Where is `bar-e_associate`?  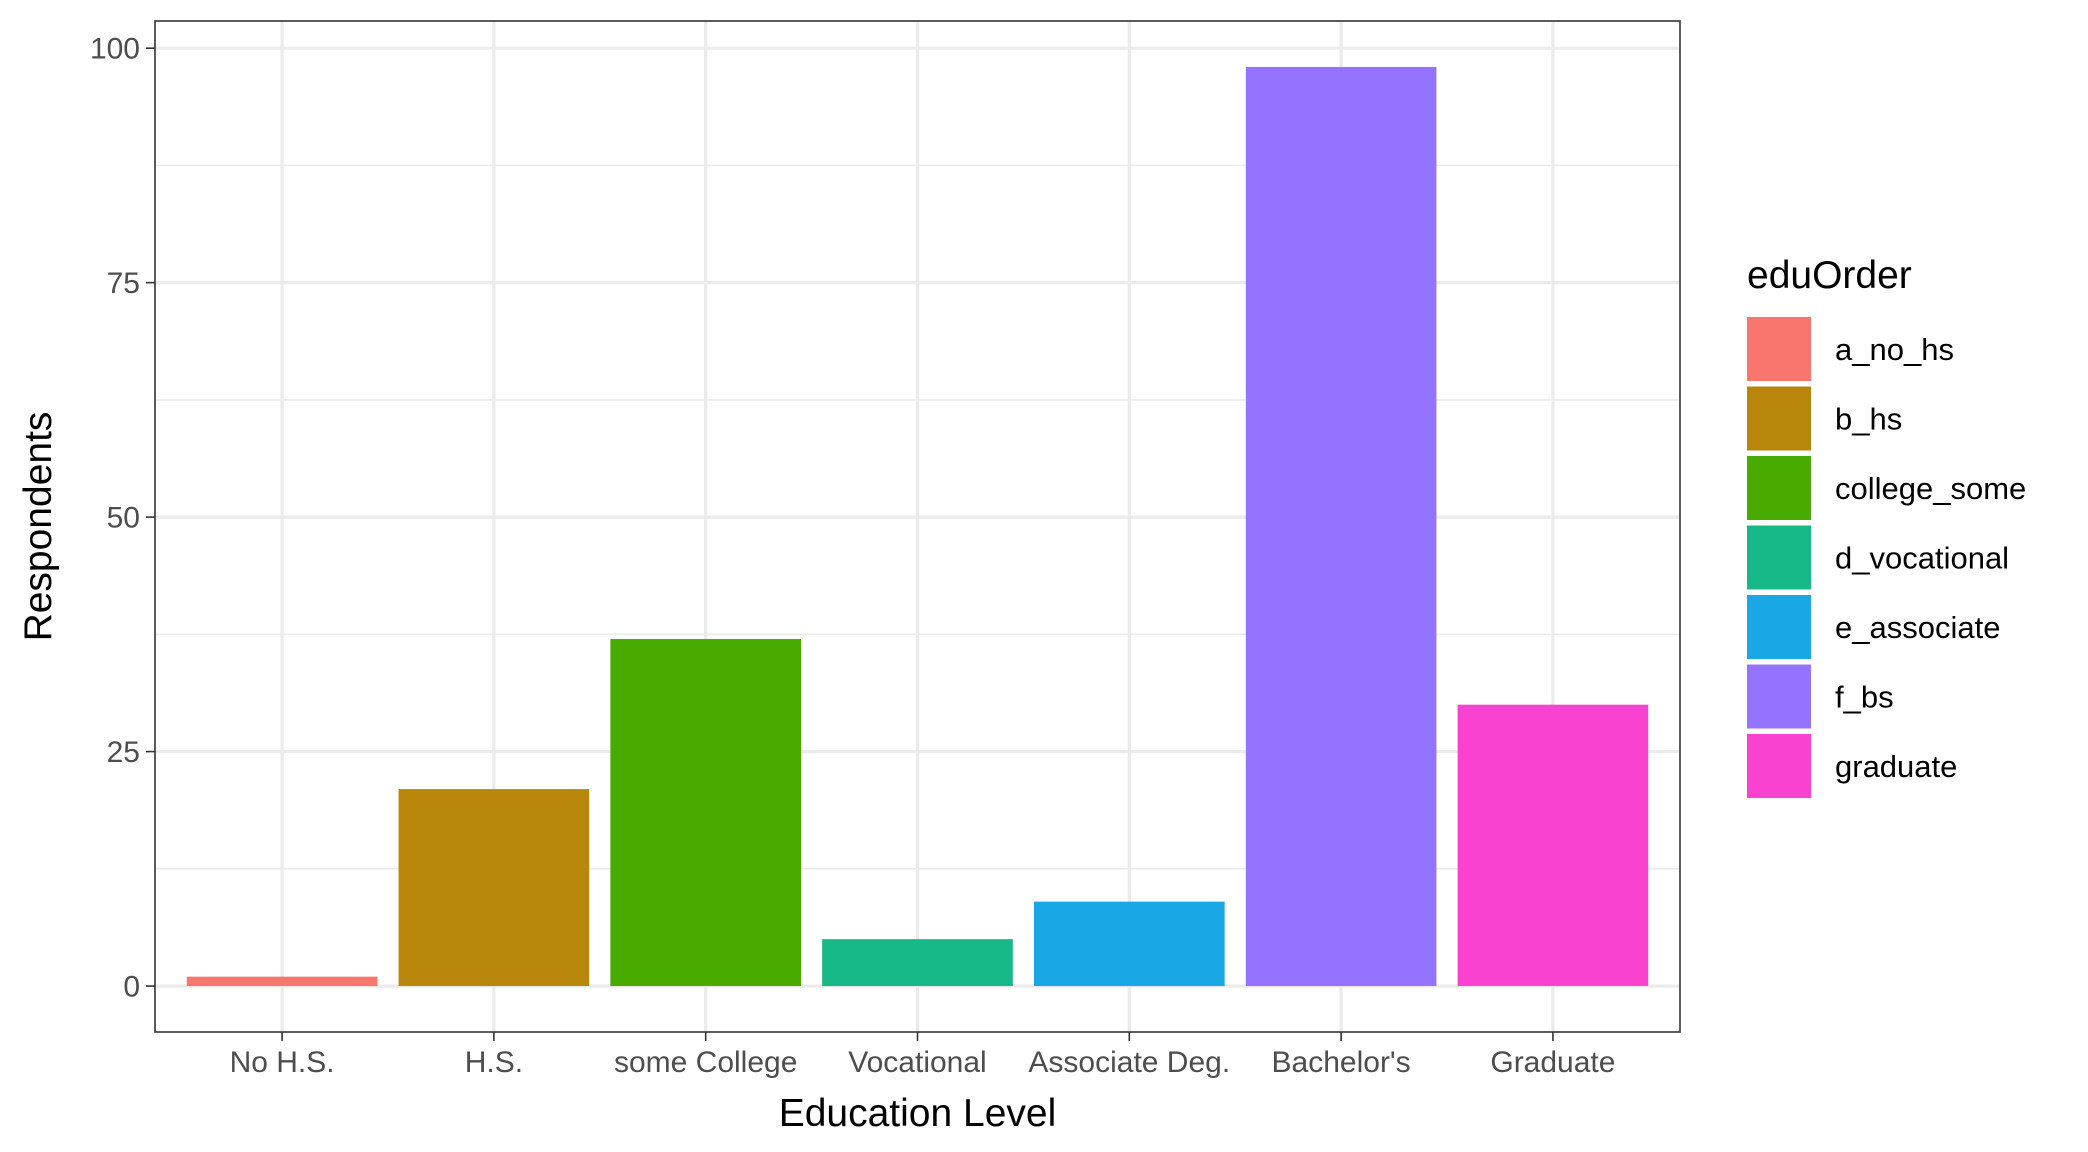 bar-e_associate is located at coordinates (1129, 944).